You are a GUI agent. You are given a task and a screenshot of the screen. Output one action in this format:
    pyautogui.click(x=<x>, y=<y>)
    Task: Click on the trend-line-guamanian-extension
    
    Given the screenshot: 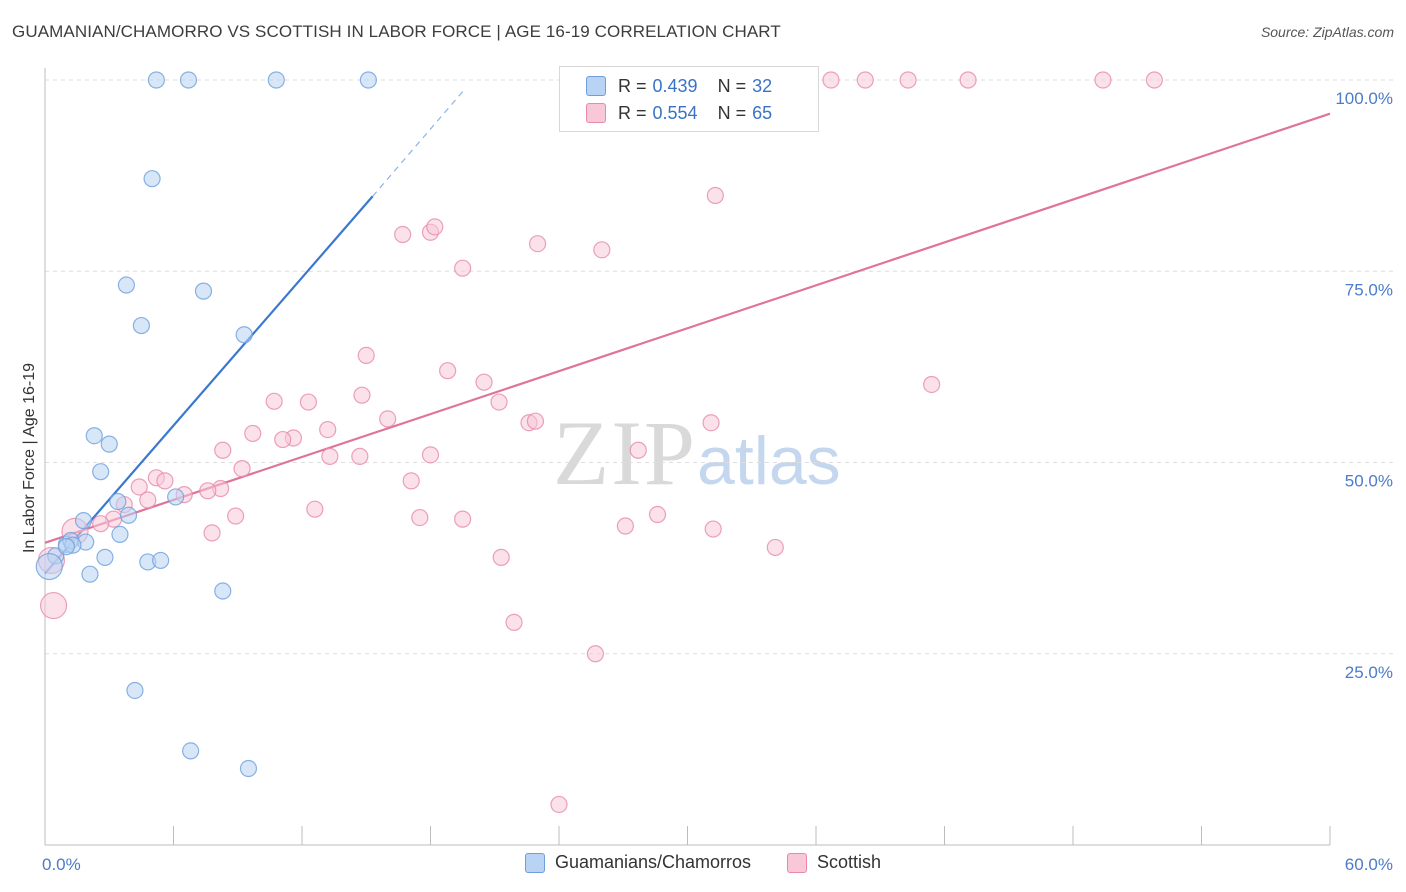 What is the action you would take?
    pyautogui.click(x=419, y=142)
    